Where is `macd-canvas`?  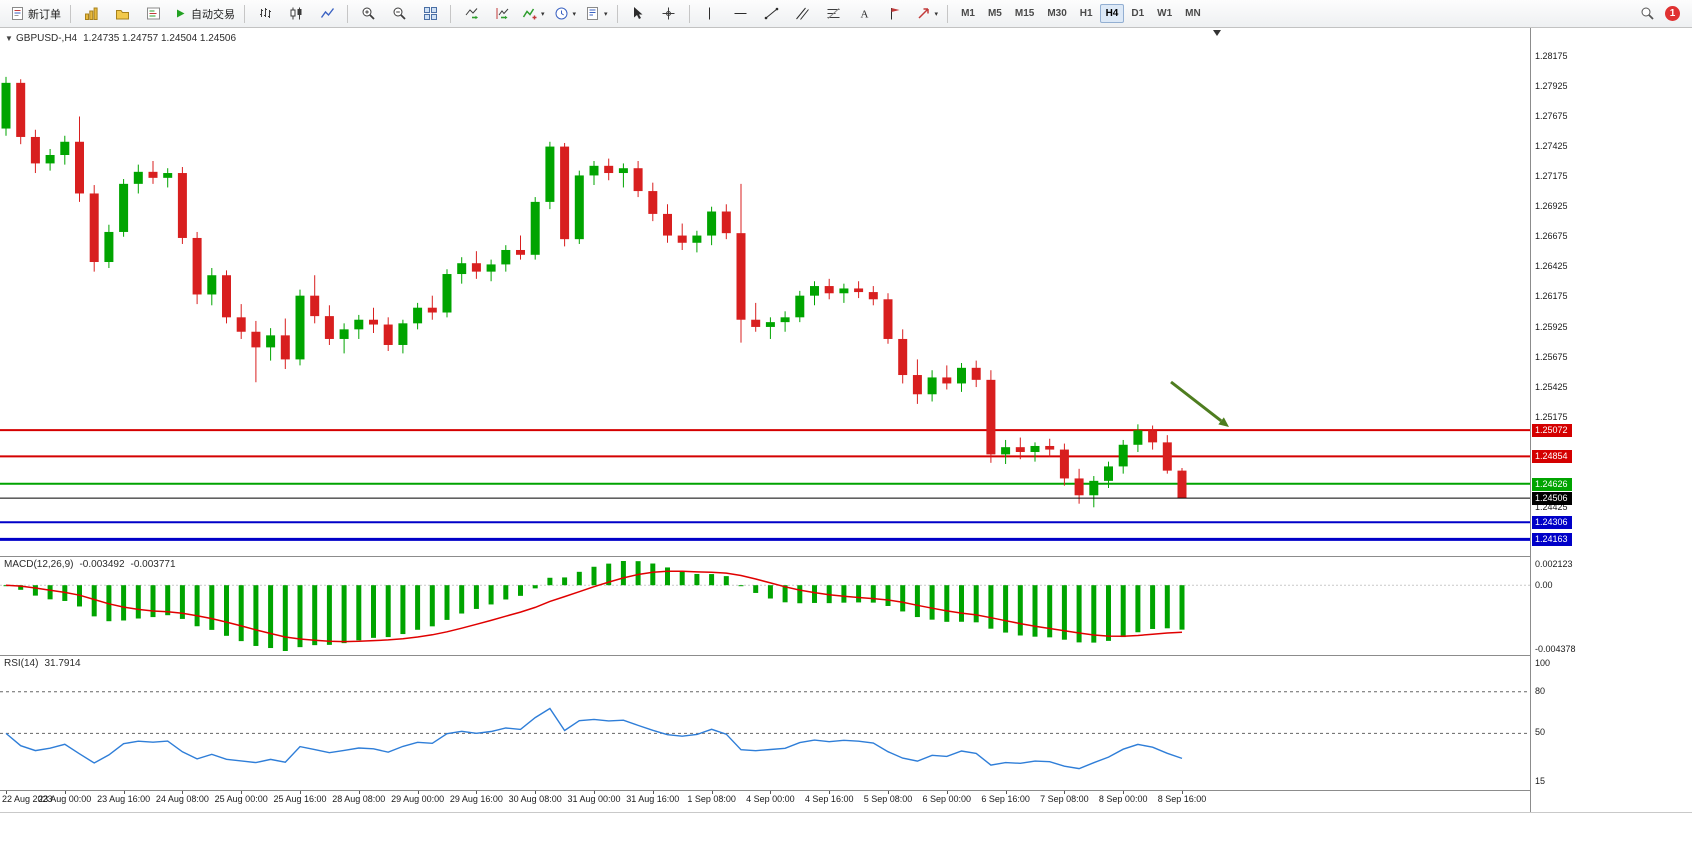
macd-canvas is located at coordinates (765, 606).